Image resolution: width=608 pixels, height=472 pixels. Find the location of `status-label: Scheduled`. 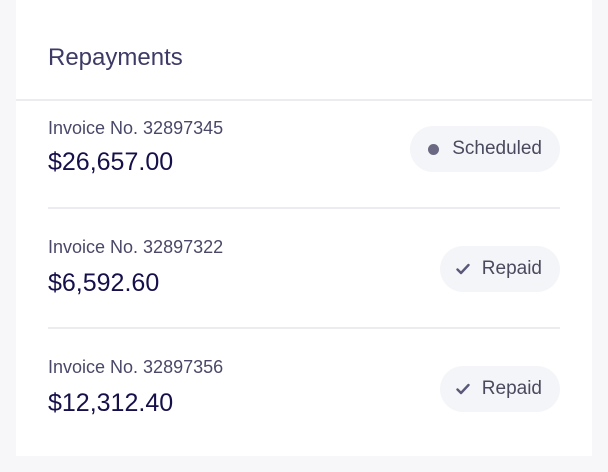

status-label: Scheduled is located at coordinates (497, 148).